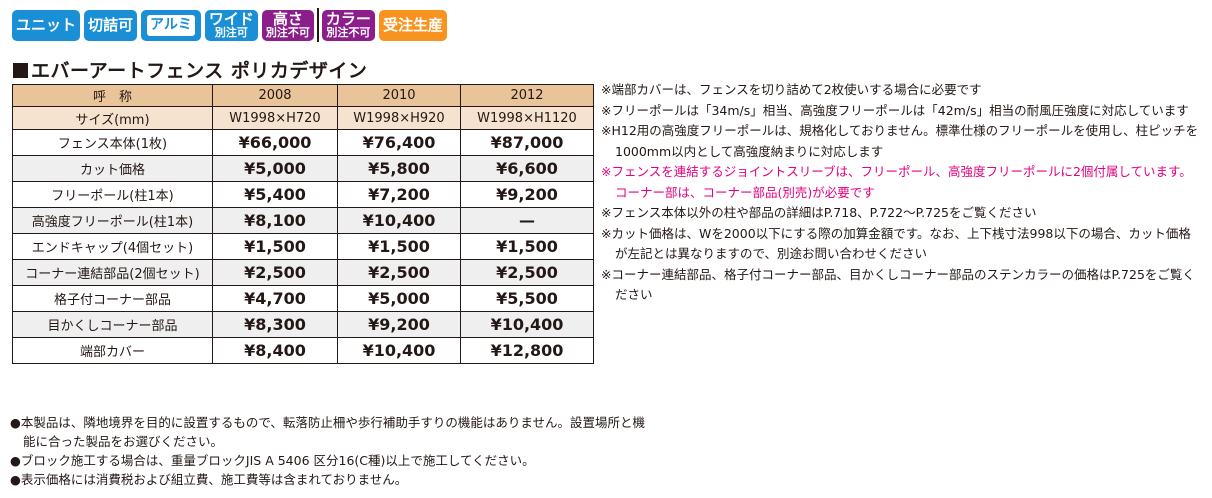 This screenshot has height=498, width=1212. What do you see at coordinates (275, 220) in the screenshot?
I see `price-cell: ¥8,100` at bounding box center [275, 220].